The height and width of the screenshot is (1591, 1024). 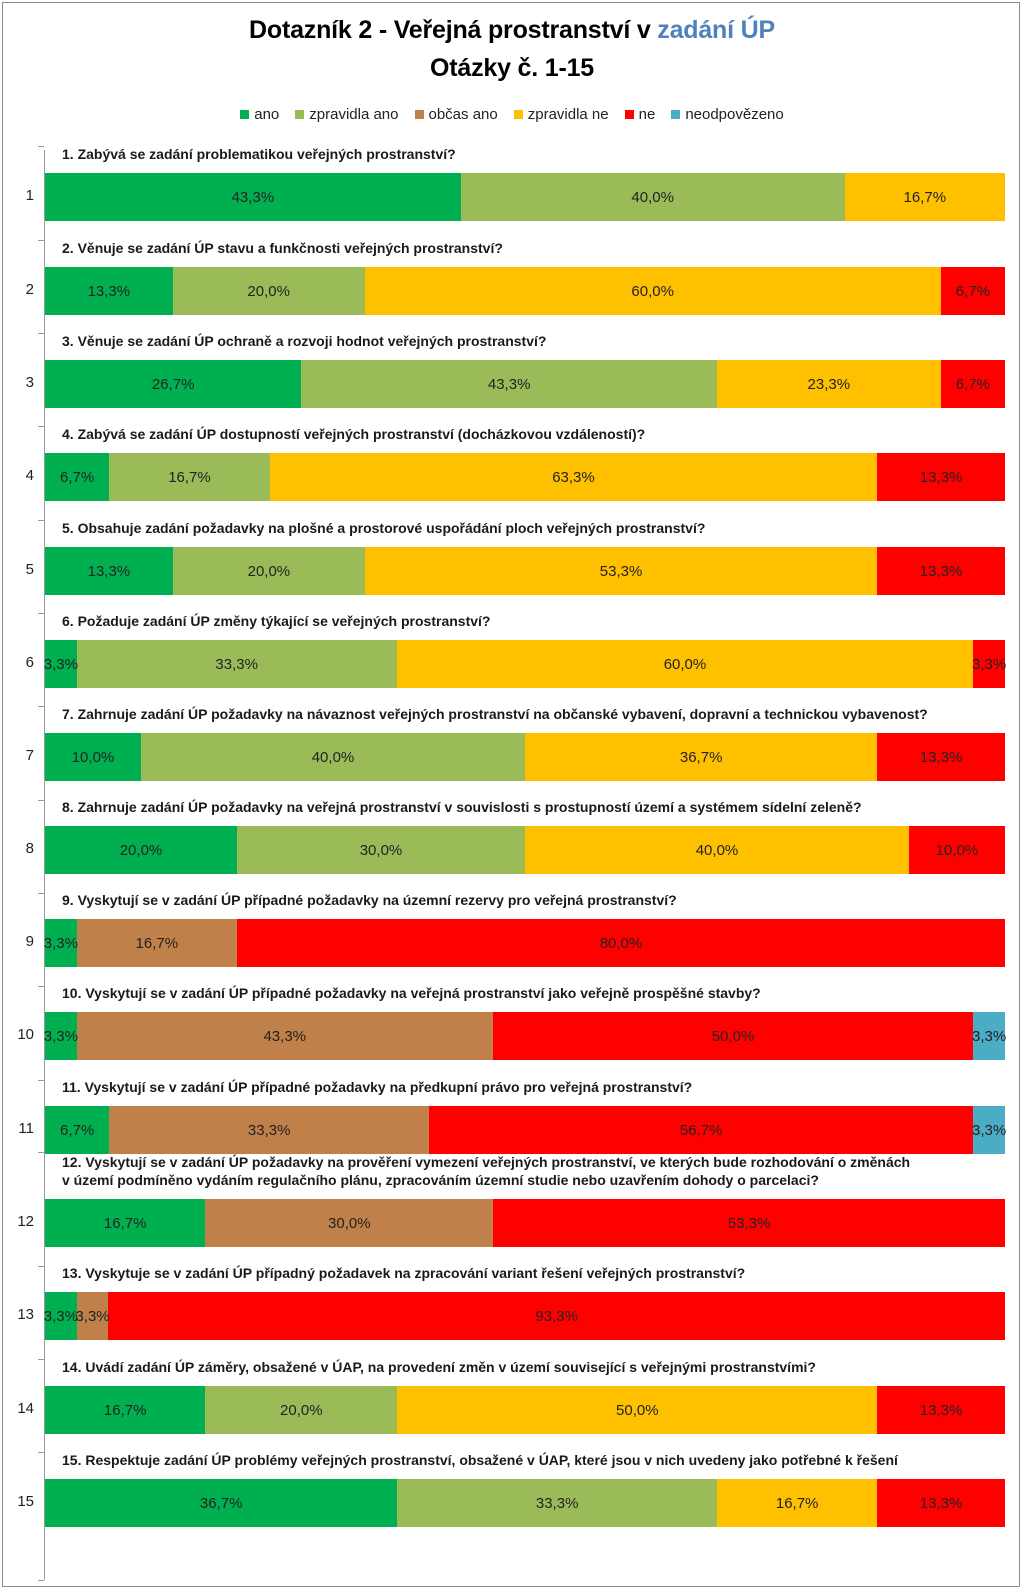 I want to click on data-label: 26,7%, so click(x=173, y=384).